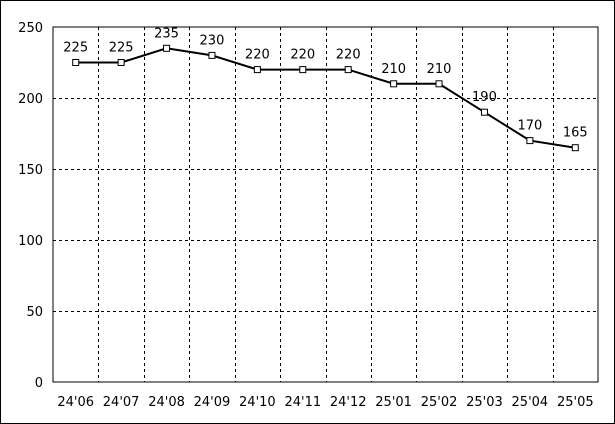 The height and width of the screenshot is (424, 615). What do you see at coordinates (34, 312) in the screenshot?
I see `y-tick-label: 50` at bounding box center [34, 312].